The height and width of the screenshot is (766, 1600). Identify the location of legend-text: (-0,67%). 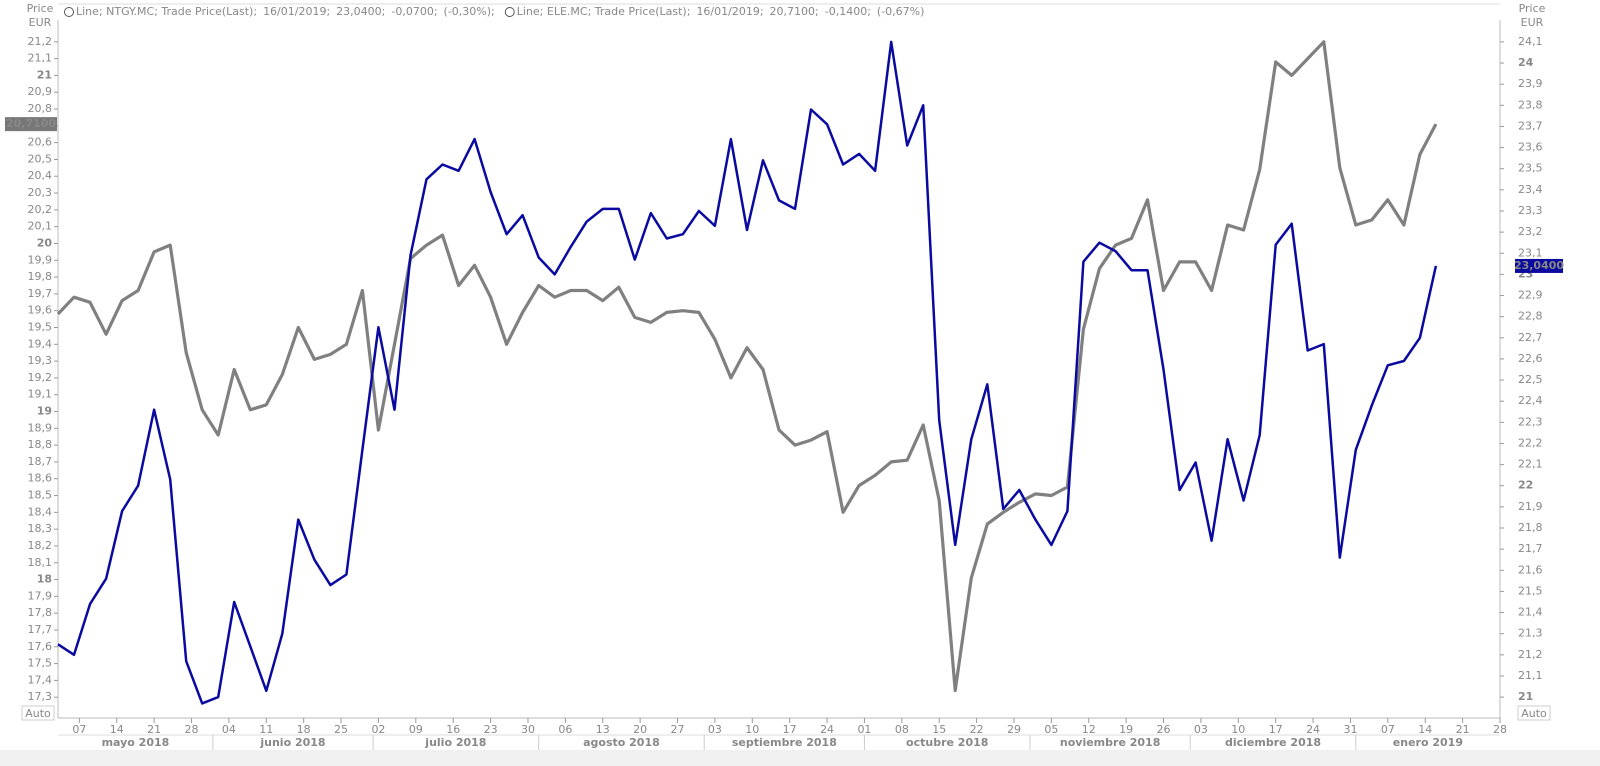
(901, 11).